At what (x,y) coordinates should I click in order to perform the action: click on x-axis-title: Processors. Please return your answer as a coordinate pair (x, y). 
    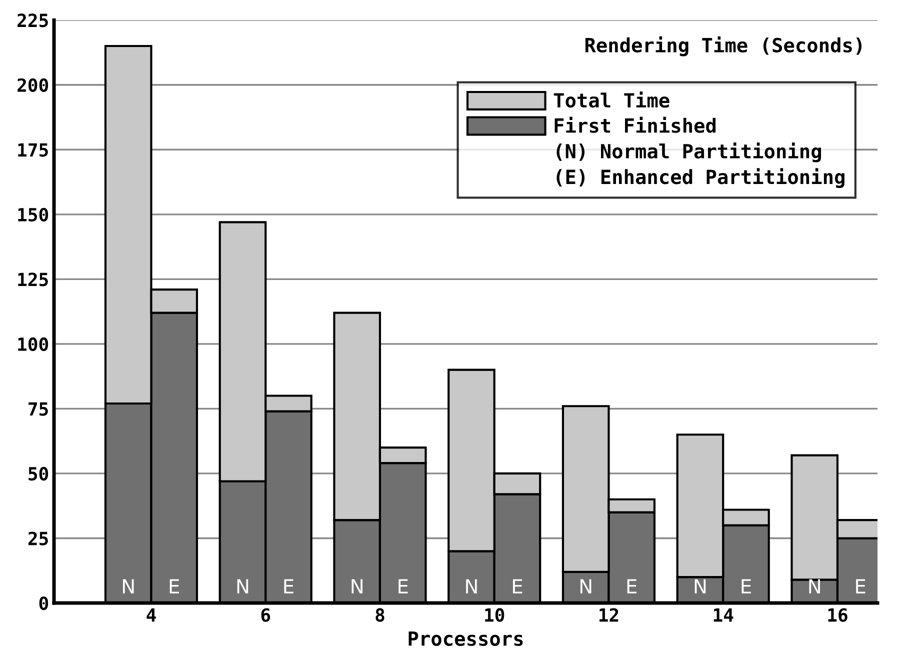
    Looking at the image, I should click on (465, 638).